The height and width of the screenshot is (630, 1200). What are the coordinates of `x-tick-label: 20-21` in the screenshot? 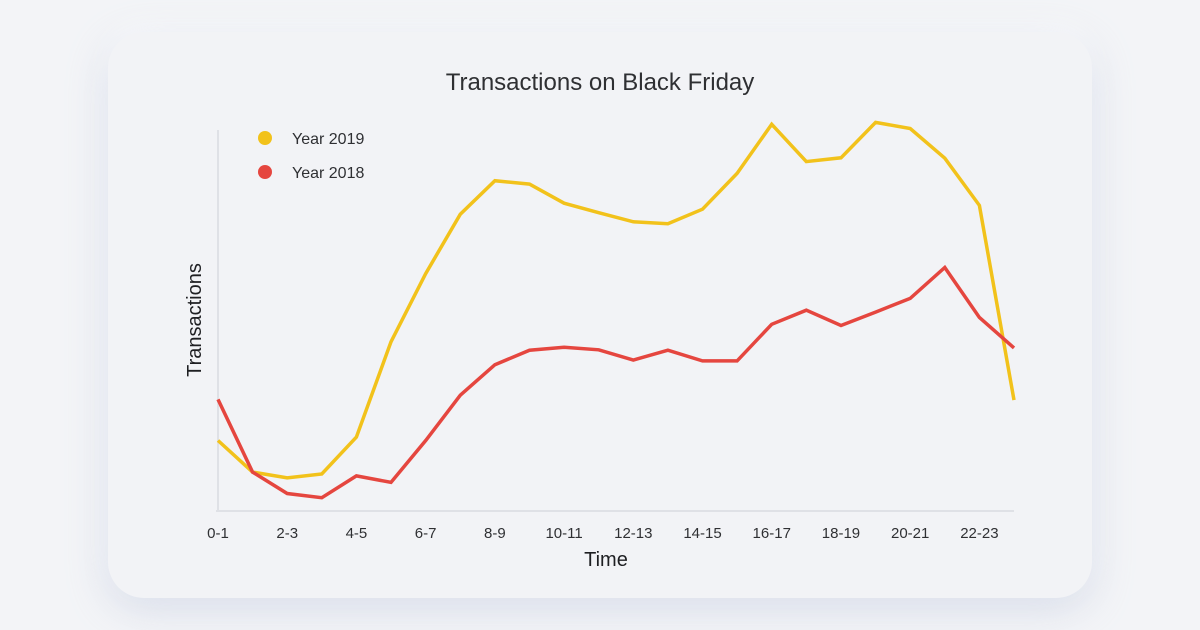 It's located at (910, 533).